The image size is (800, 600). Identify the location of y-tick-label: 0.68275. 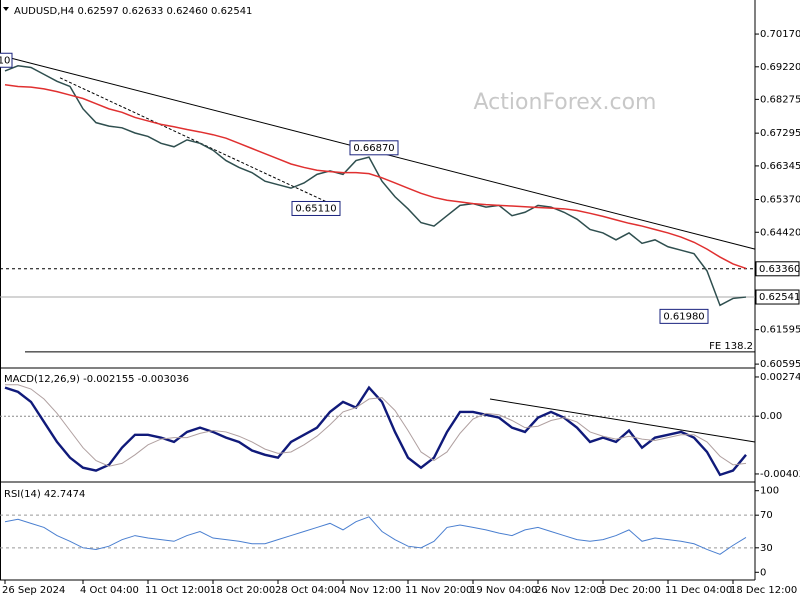
(780, 99).